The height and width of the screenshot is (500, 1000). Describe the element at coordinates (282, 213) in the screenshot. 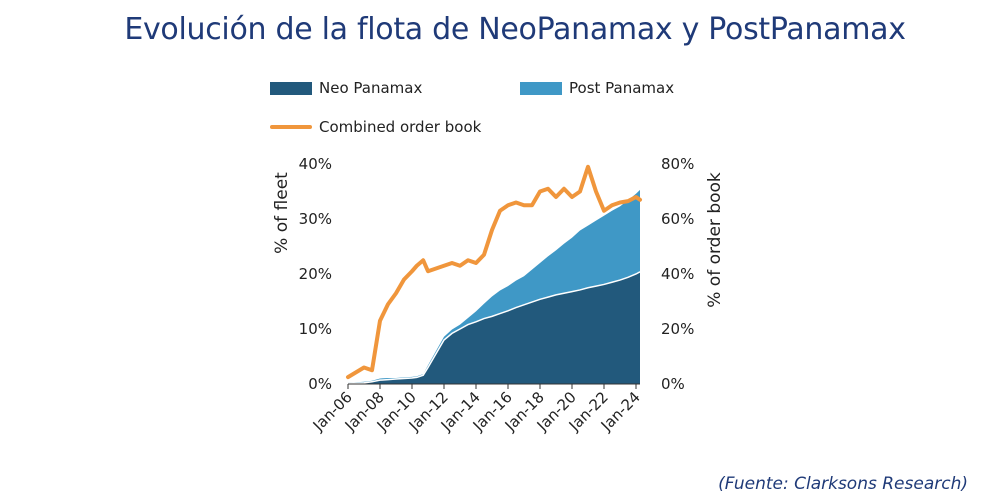

I see `y-axis-label-left: % of fleet` at that location.